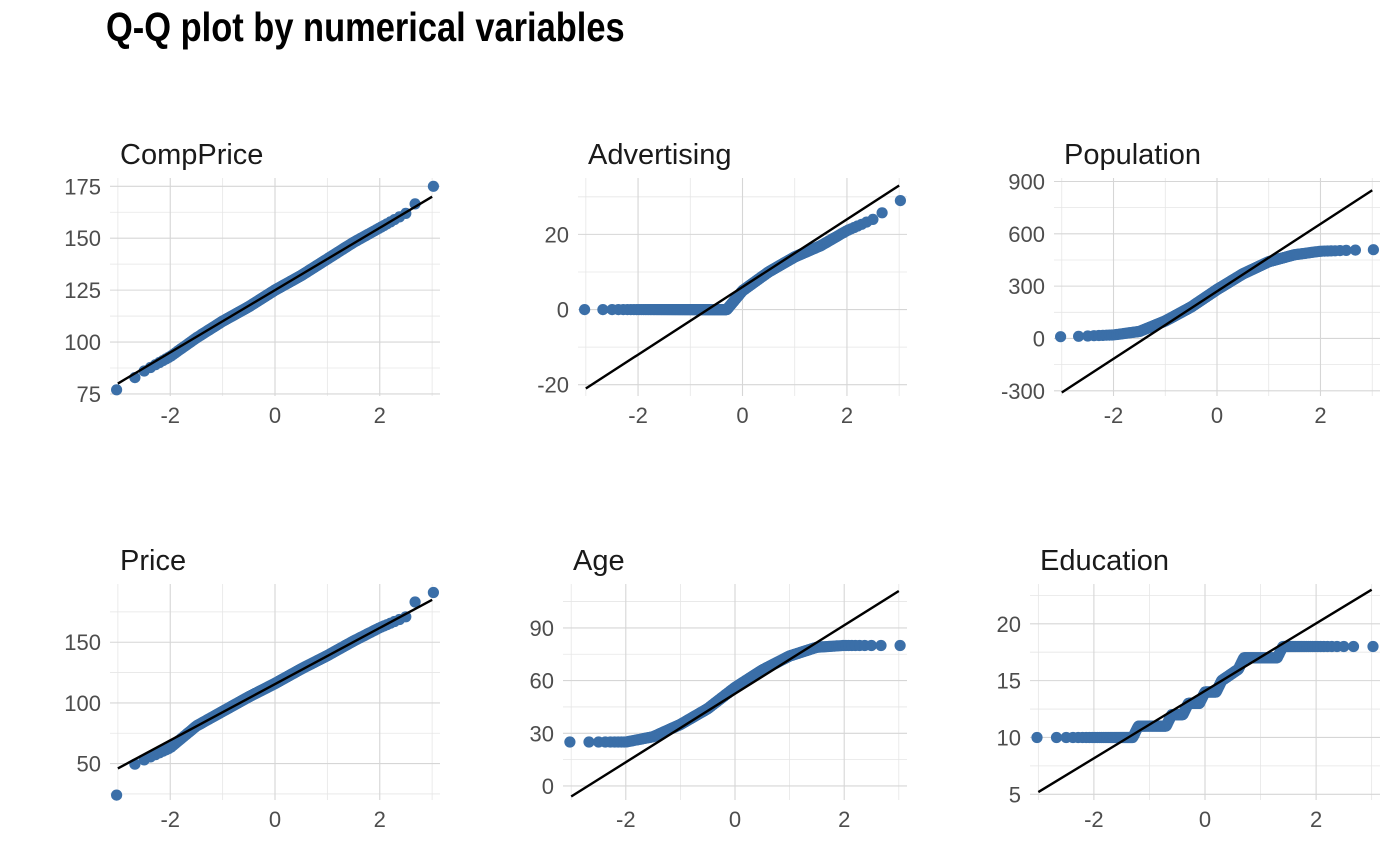 The width and height of the screenshot is (1400, 866). What do you see at coordinates (659, 155) in the screenshot?
I see `panel-title: Advertising` at bounding box center [659, 155].